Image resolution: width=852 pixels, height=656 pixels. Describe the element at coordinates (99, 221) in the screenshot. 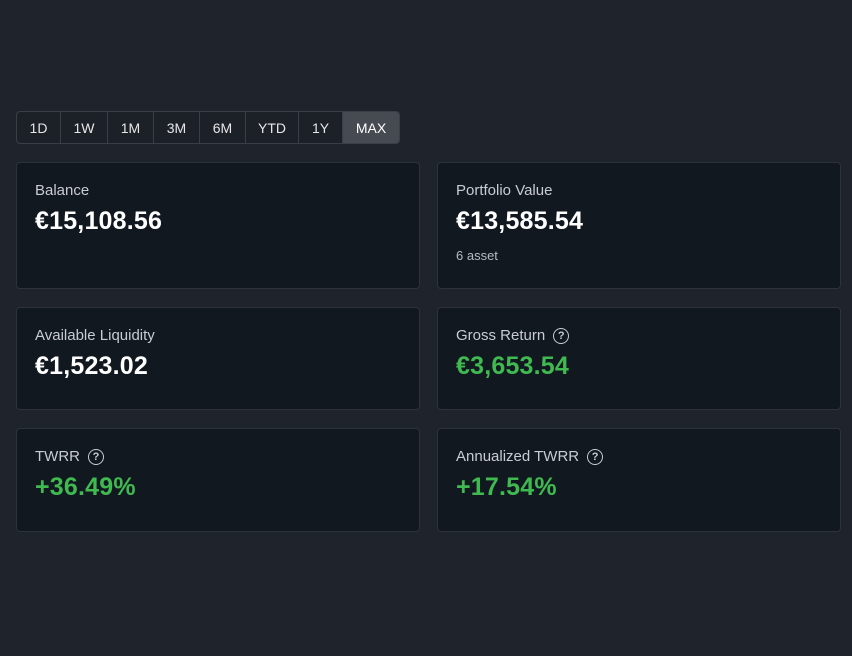

I see `balance-value: €15,108.56` at that location.